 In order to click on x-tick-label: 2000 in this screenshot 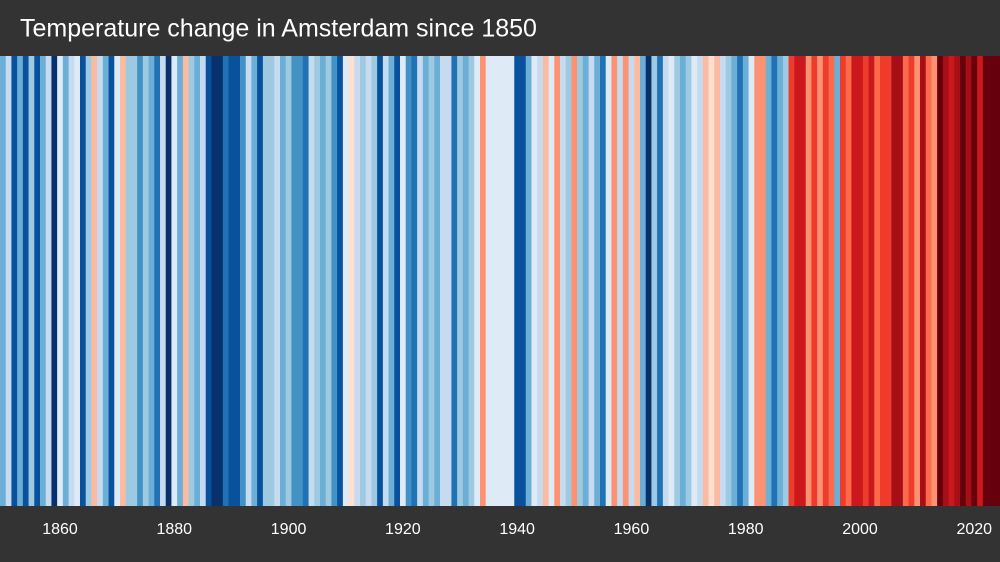, I will do `click(860, 529)`.